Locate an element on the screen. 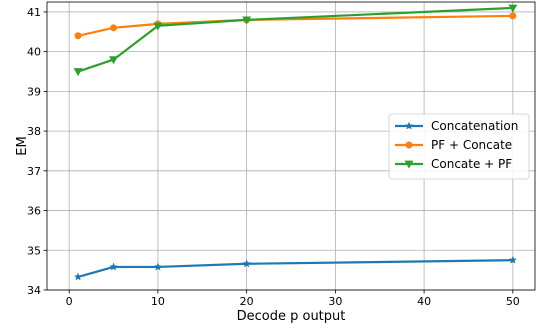 The height and width of the screenshot is (329, 537). x-tick-label: 50 is located at coordinates (513, 301).